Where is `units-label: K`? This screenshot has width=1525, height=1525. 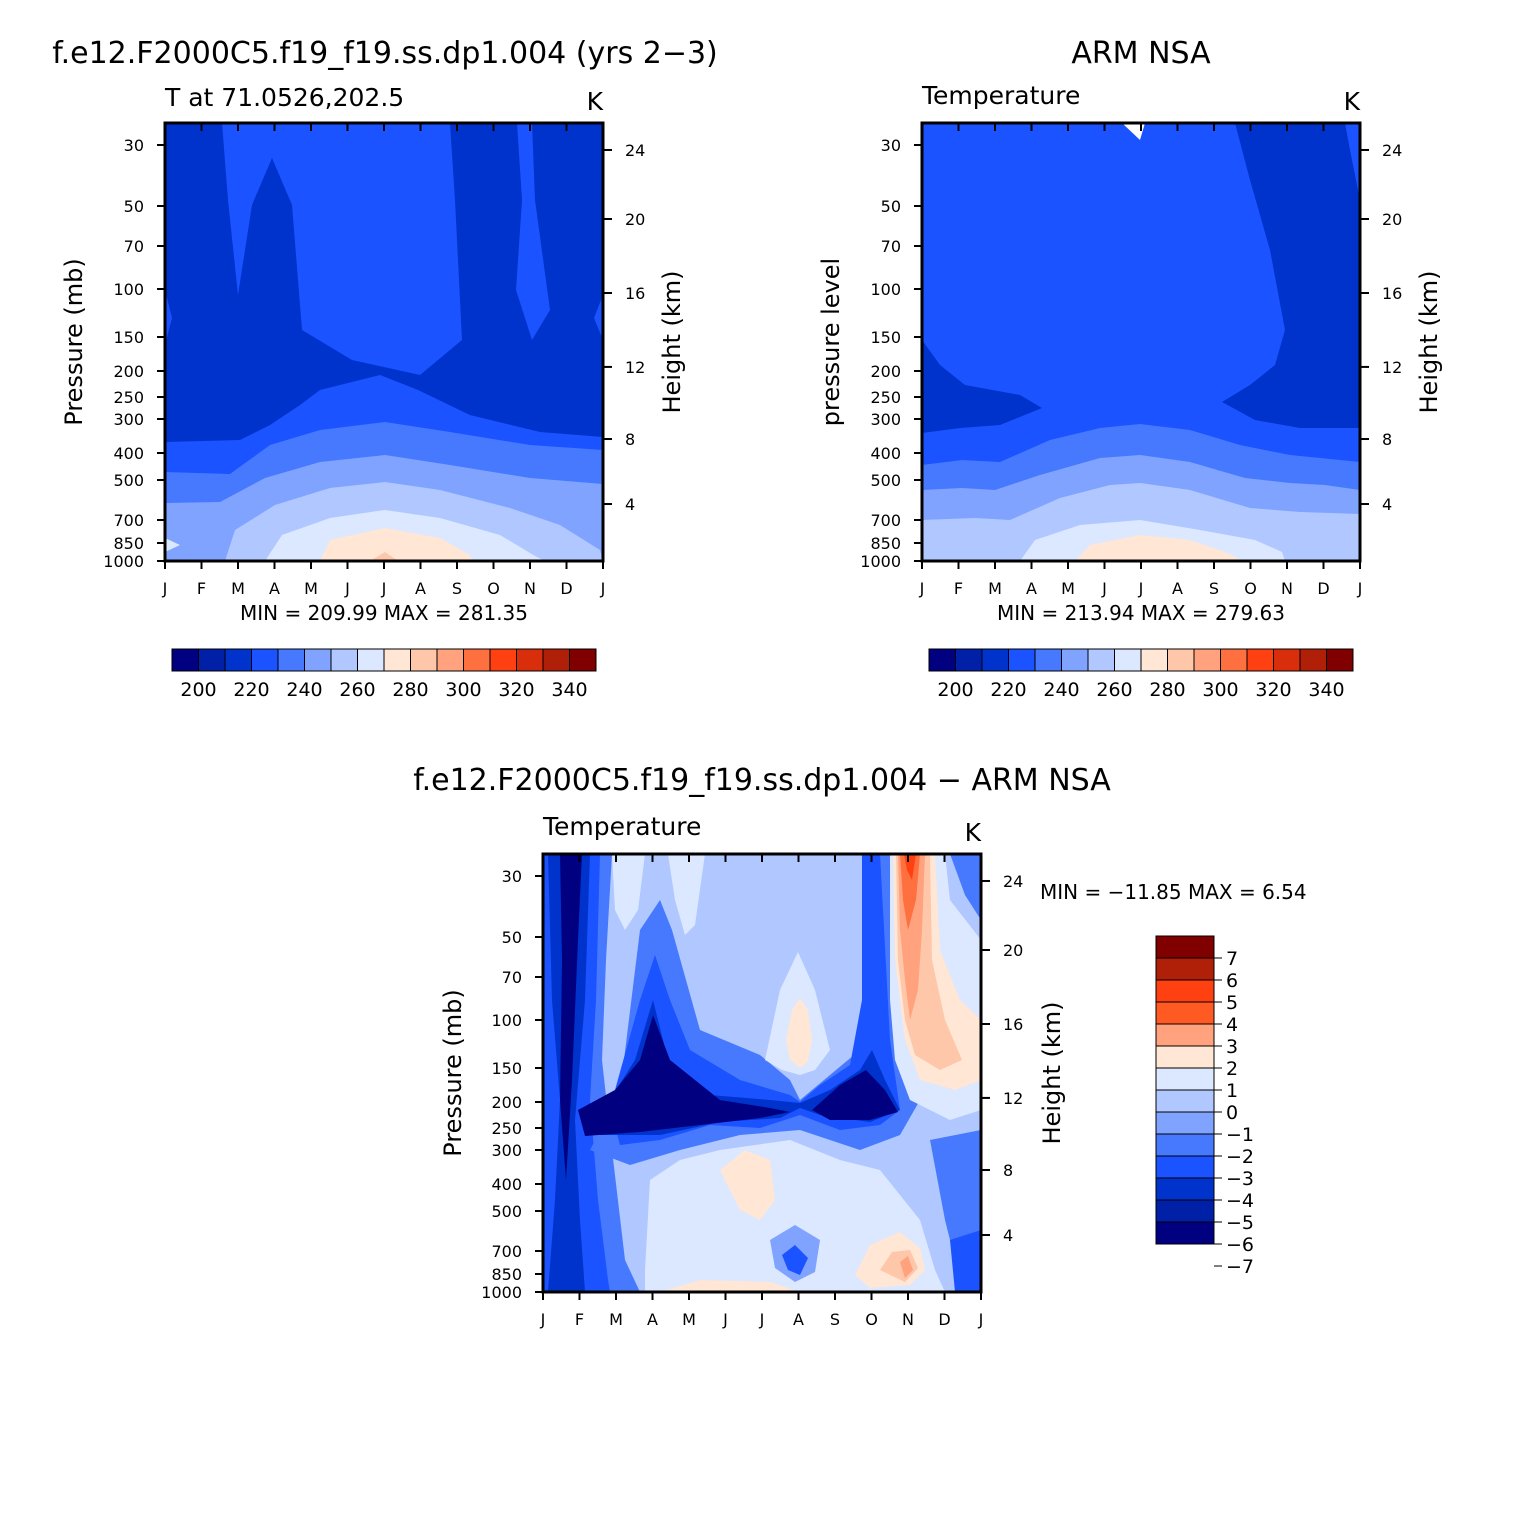
units-label: K is located at coordinates (1352, 101).